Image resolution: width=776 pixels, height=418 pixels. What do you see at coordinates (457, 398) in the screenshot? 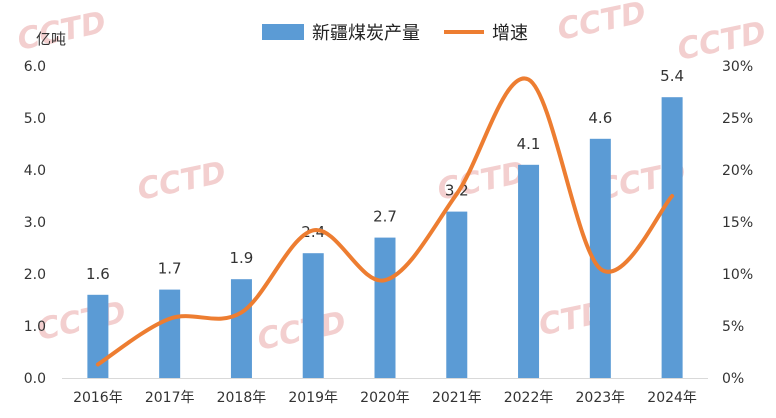
I see `x-tick-label: 2021年` at bounding box center [457, 398].